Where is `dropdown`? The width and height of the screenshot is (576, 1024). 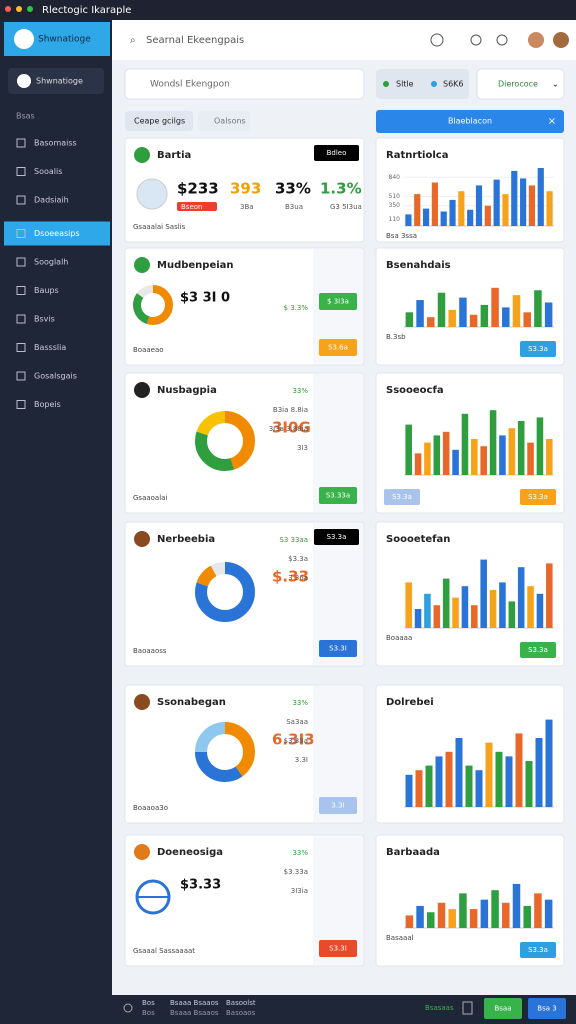 dropdown is located at coordinates (520, 84).